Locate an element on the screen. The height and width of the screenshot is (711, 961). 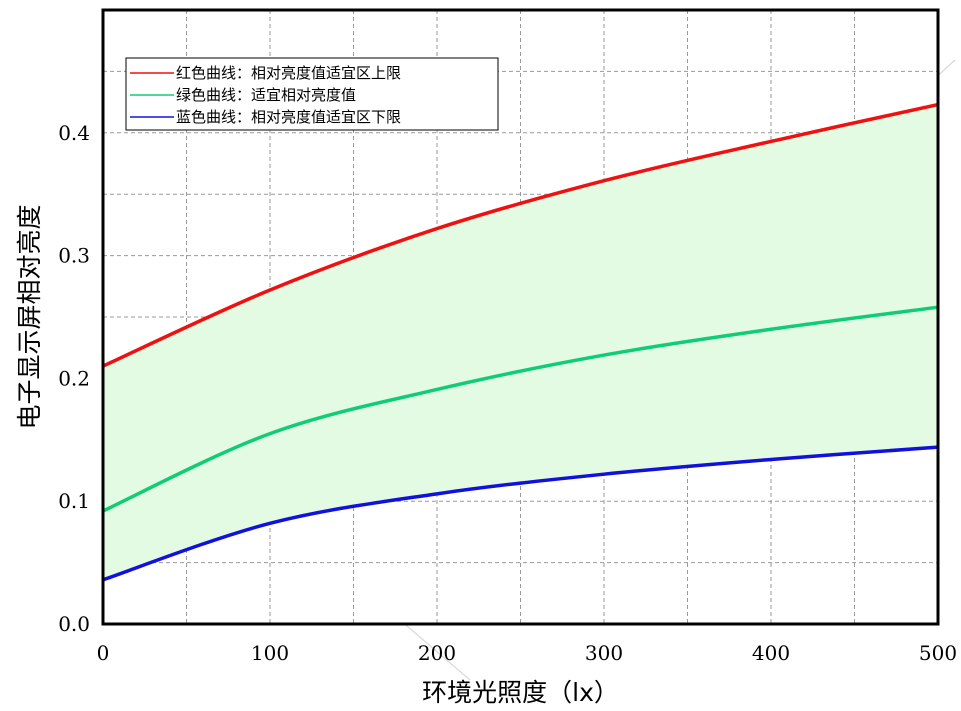
x-tick-label: 400 is located at coordinates (771, 653).